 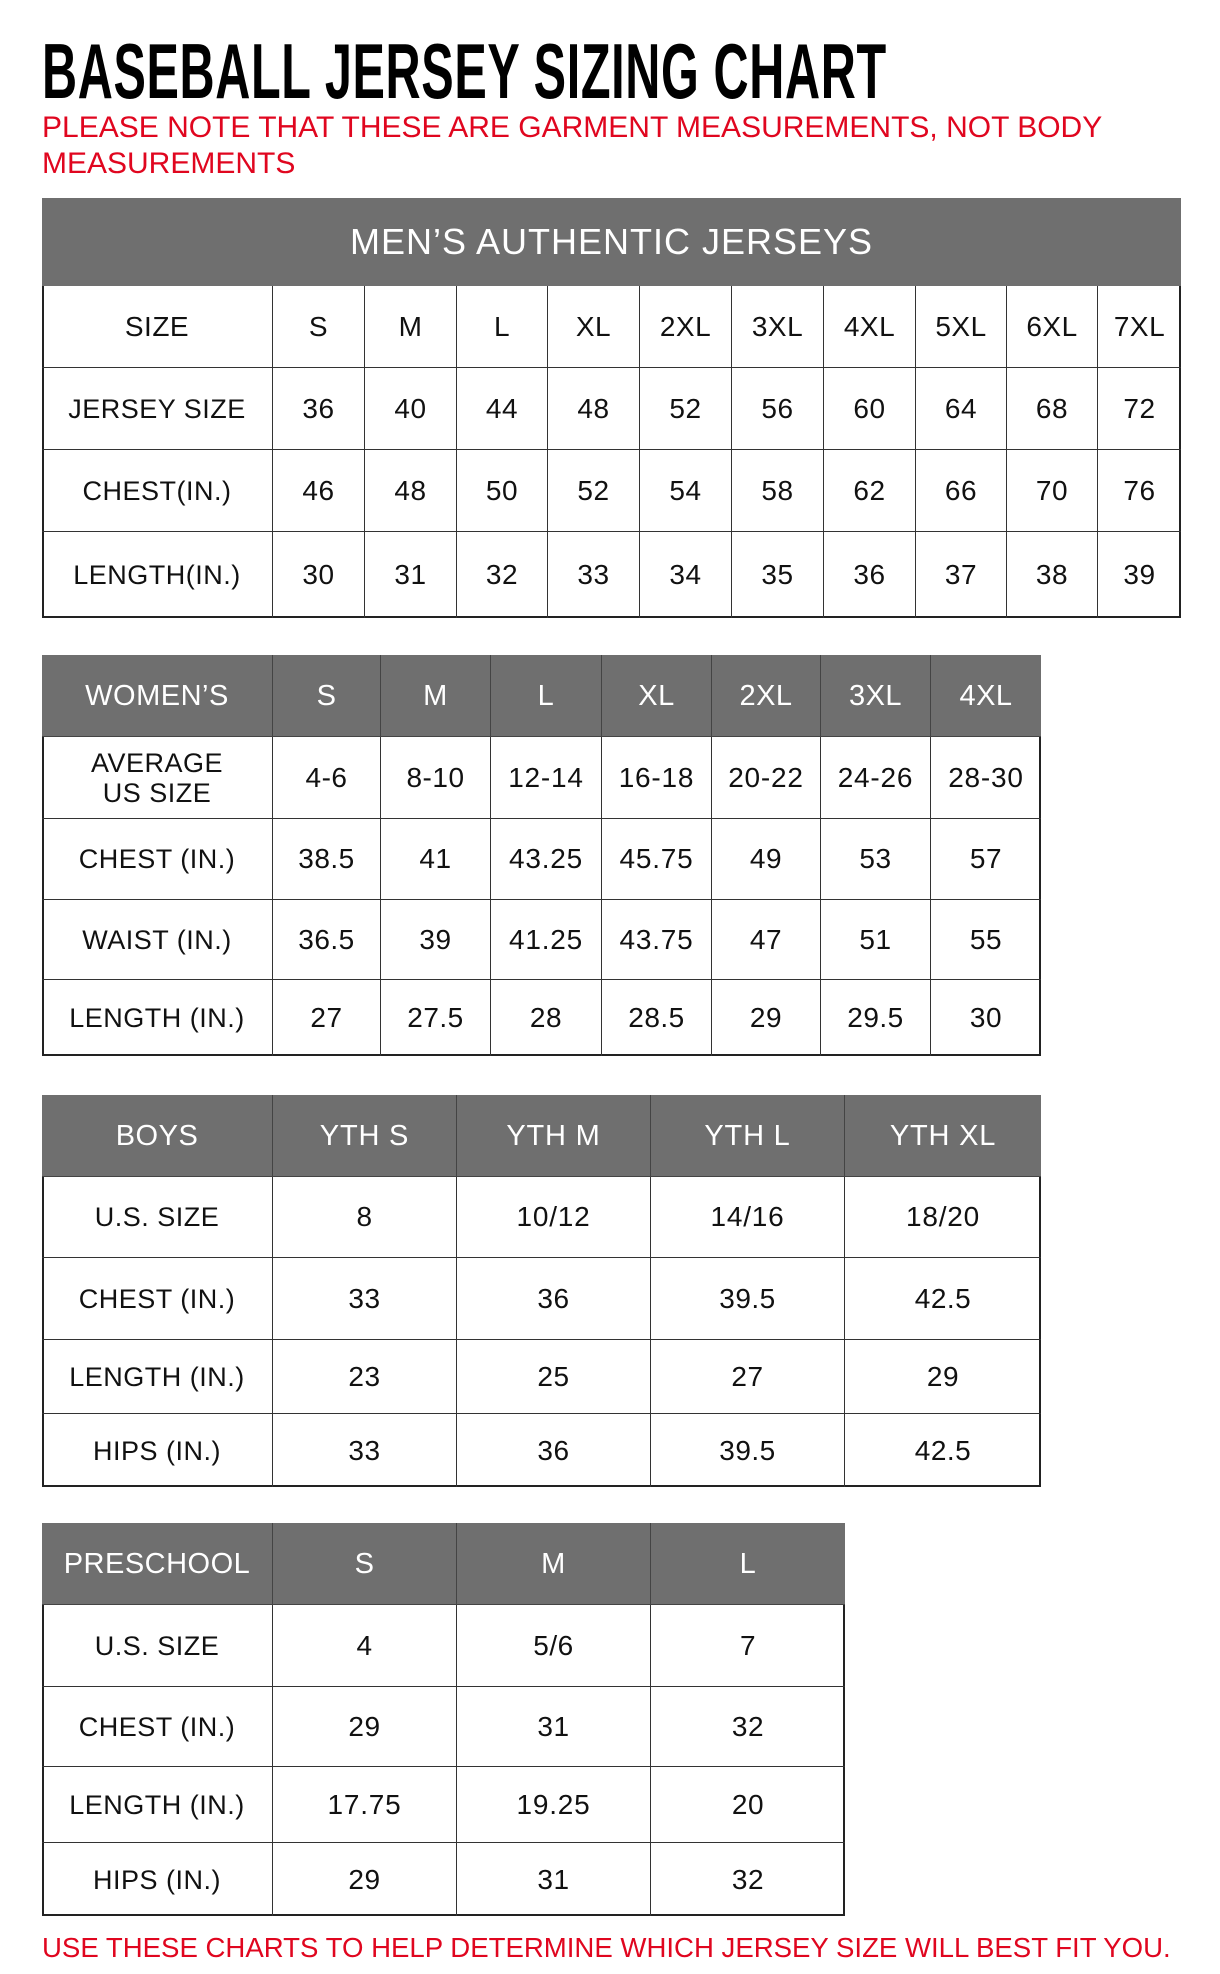 I want to click on table-cell: 20, so click(x=748, y=1805).